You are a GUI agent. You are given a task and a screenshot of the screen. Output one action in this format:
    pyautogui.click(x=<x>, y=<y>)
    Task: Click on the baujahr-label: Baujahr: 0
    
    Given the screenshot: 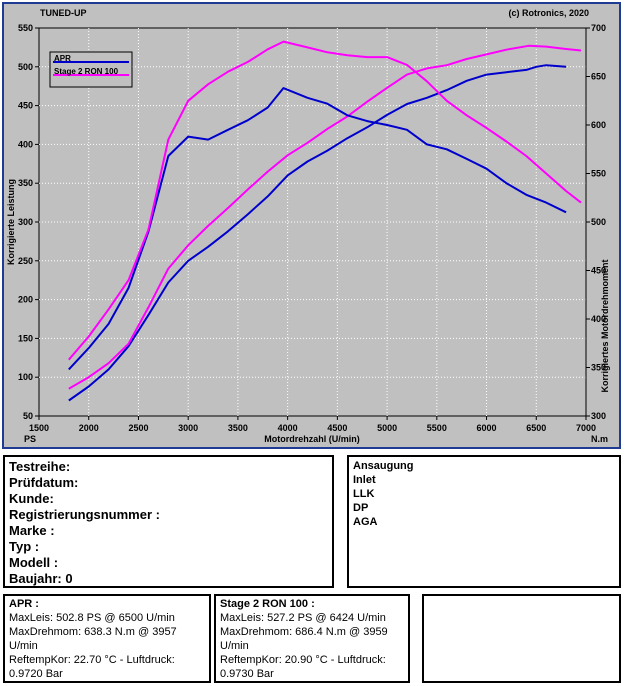 What is the action you would take?
    pyautogui.click(x=41, y=578)
    